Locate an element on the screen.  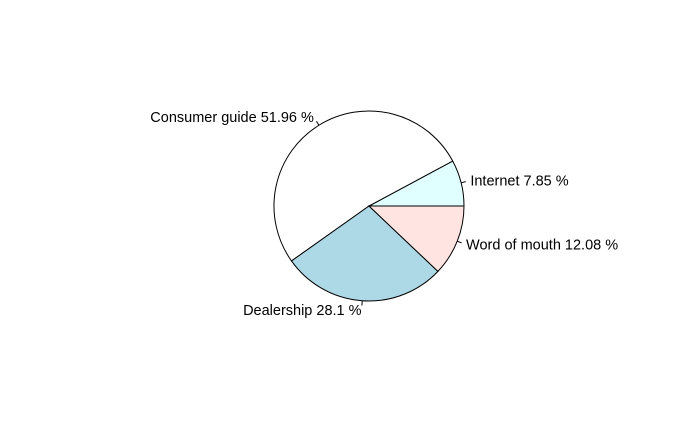
slice-label: Word of mouth 12.08 % is located at coordinates (542, 246).